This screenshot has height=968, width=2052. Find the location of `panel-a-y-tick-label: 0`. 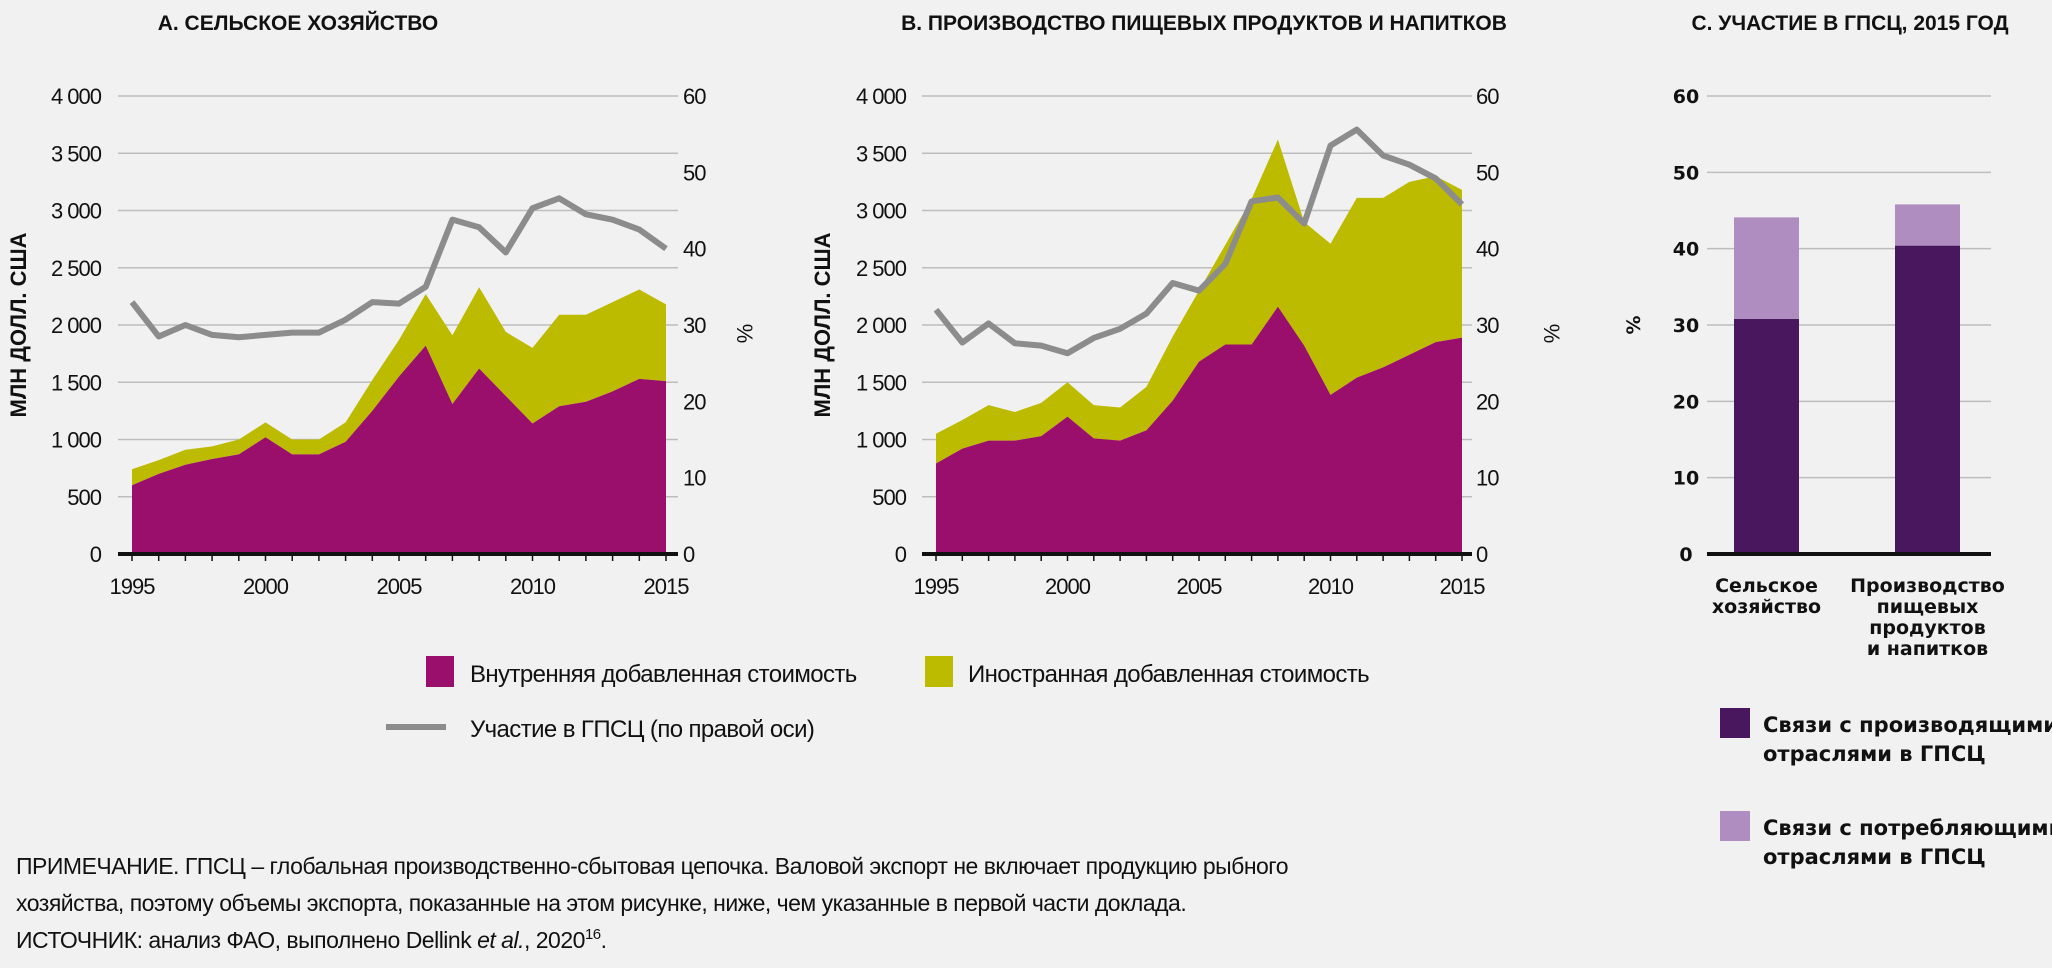

panel-a-y-tick-label: 0 is located at coordinates (96, 554).